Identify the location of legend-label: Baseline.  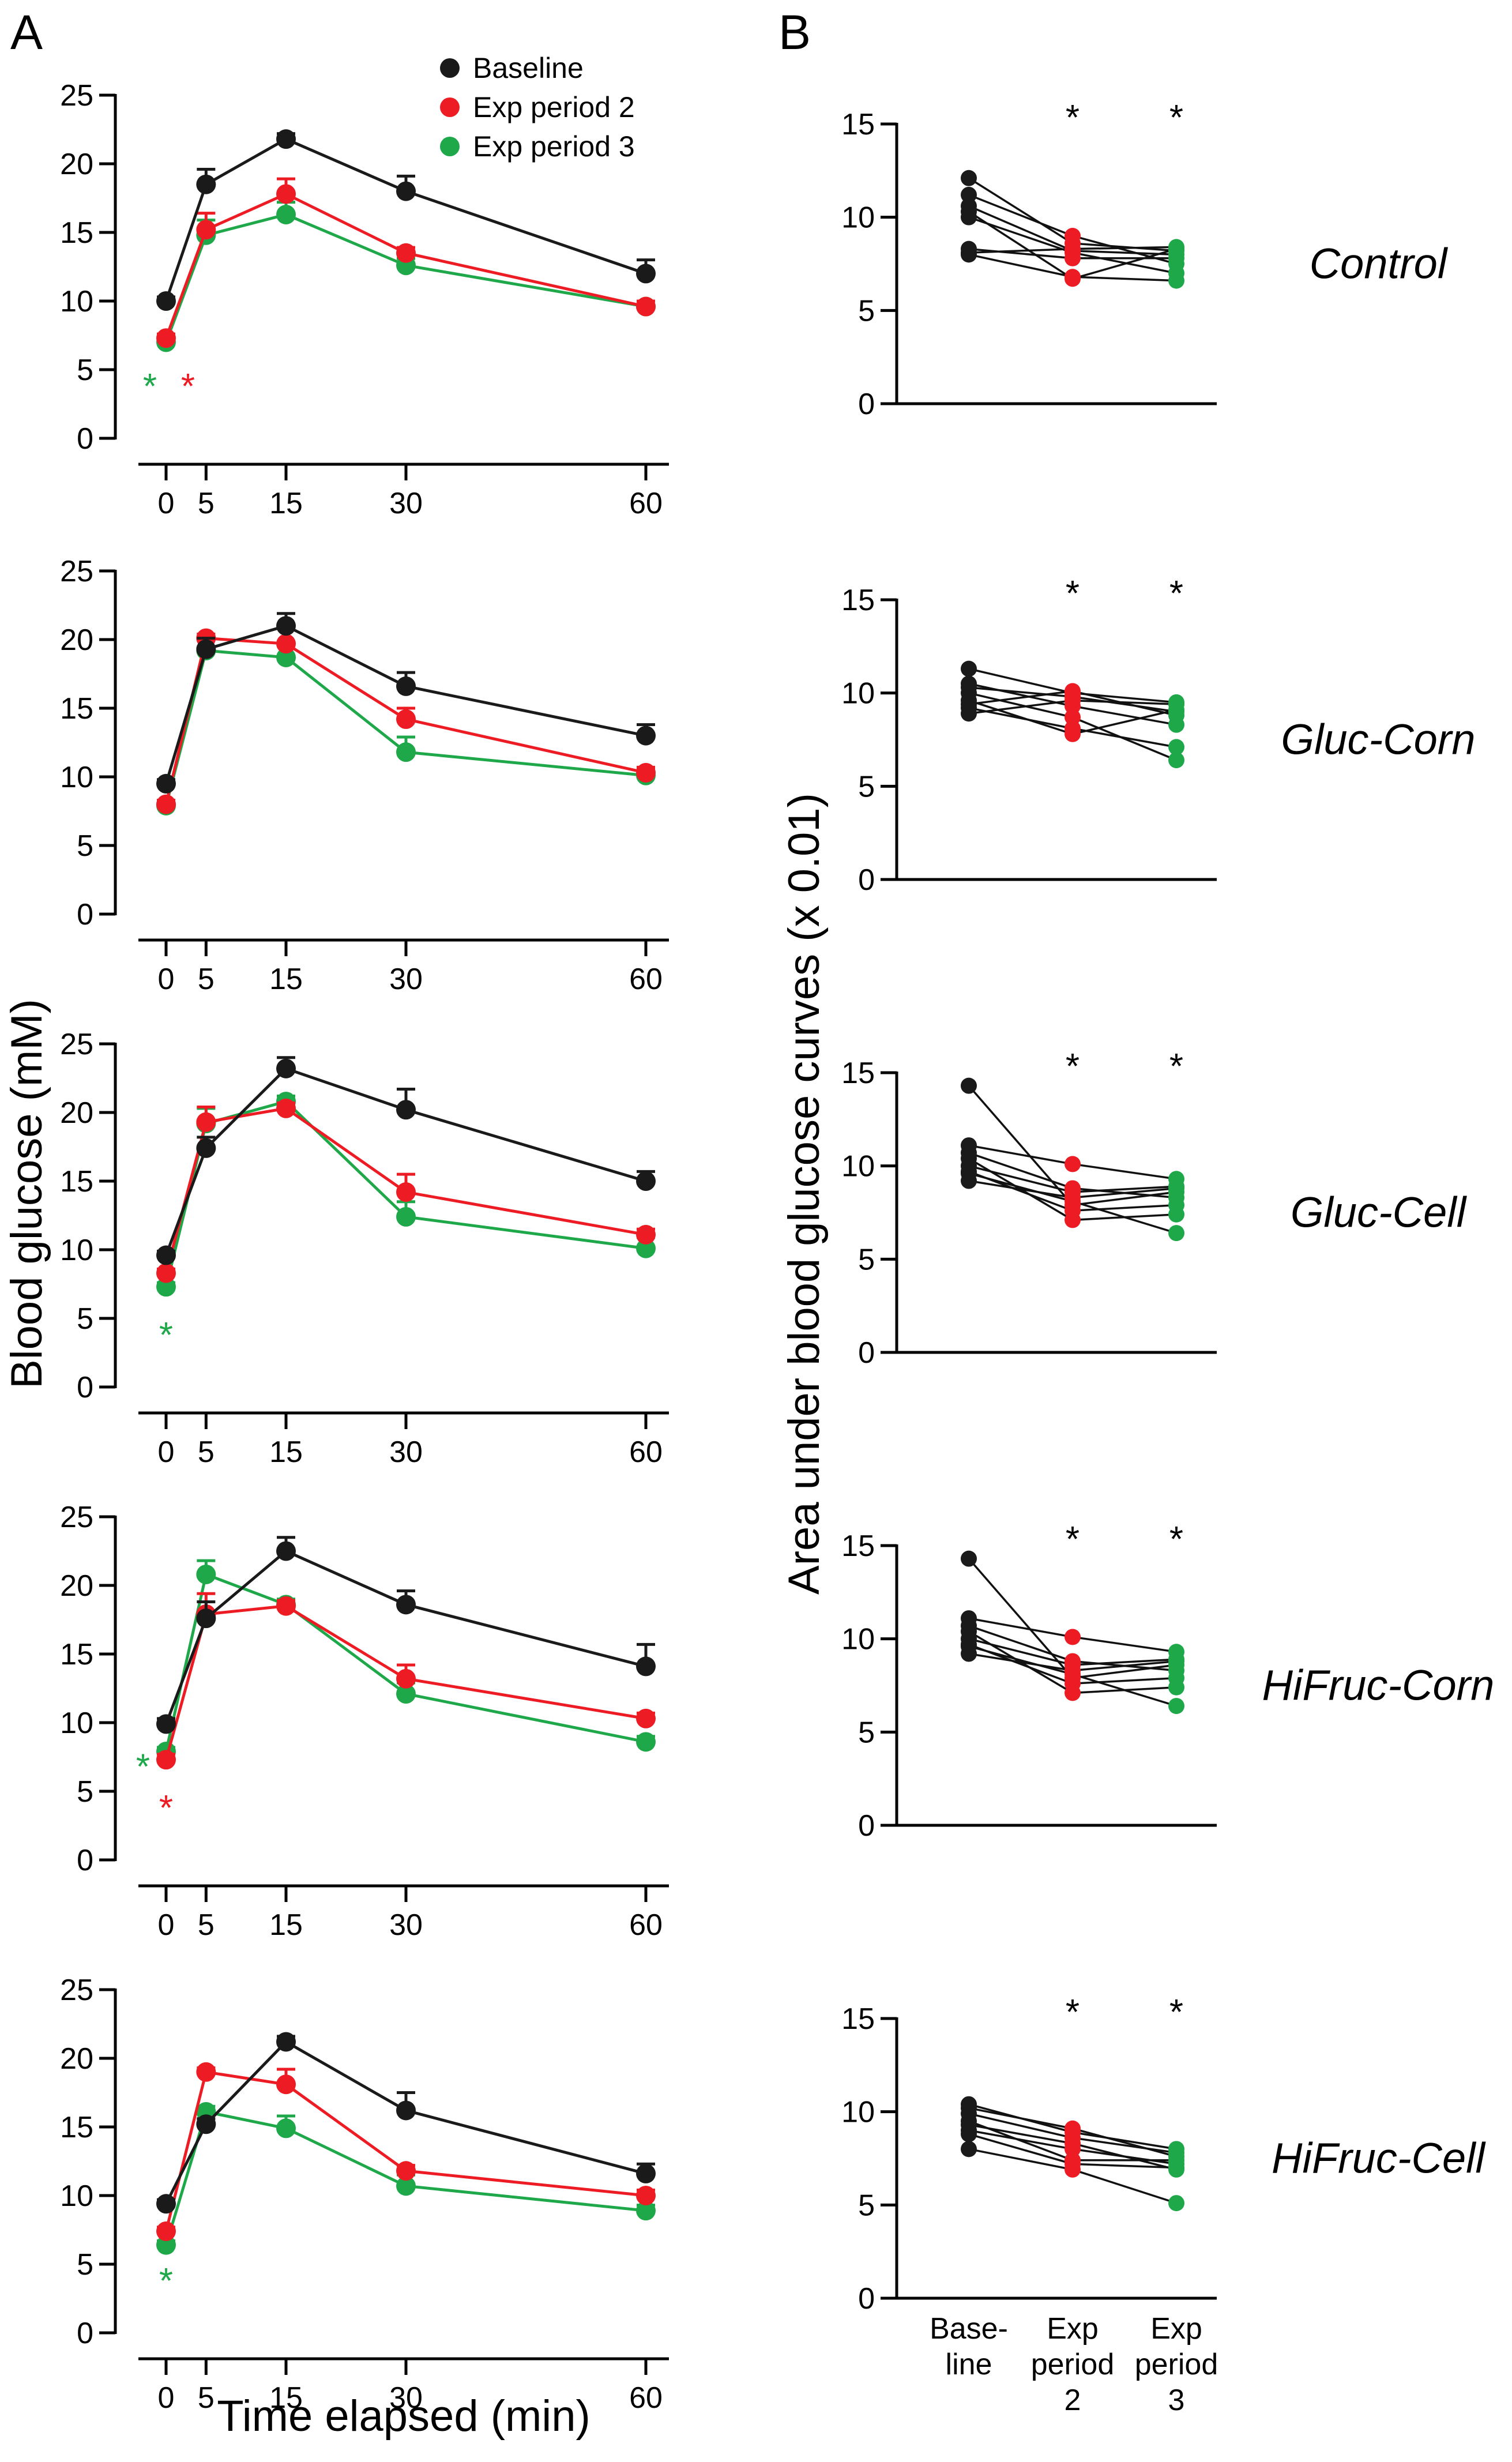
(528, 68).